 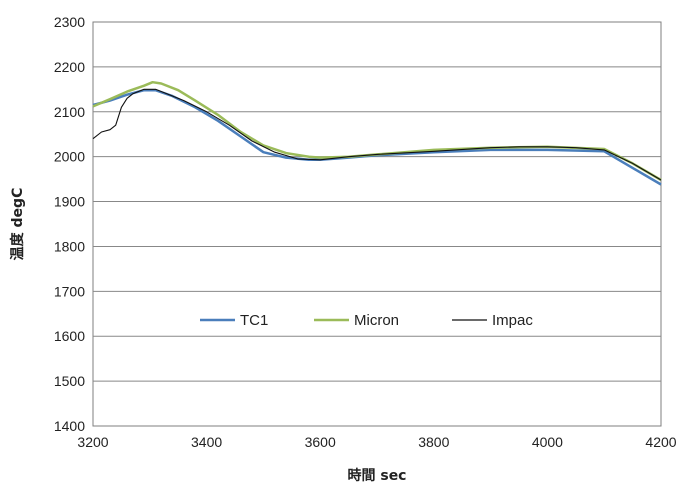 What do you see at coordinates (69, 426) in the screenshot?
I see `y-tick-label: 1400` at bounding box center [69, 426].